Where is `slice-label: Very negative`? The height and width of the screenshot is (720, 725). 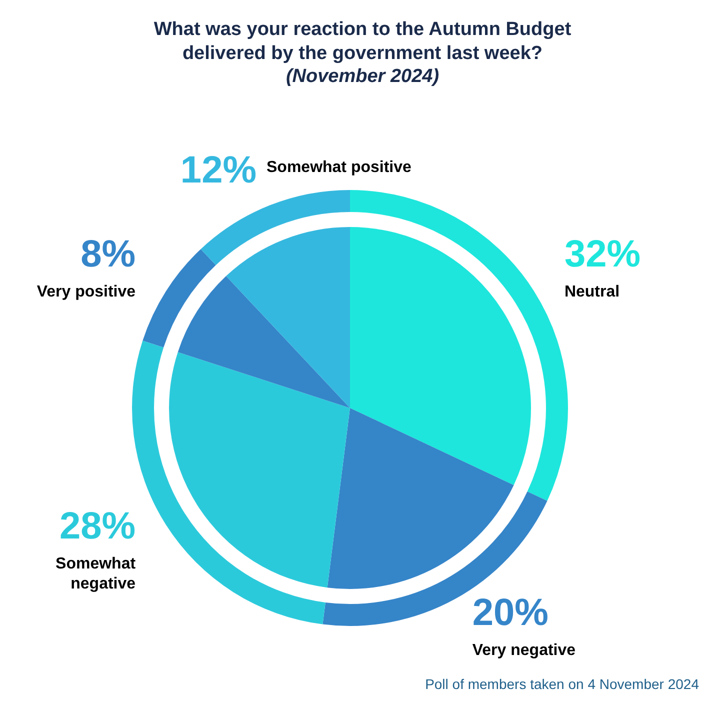
slice-label: Very negative is located at coordinates (524, 650).